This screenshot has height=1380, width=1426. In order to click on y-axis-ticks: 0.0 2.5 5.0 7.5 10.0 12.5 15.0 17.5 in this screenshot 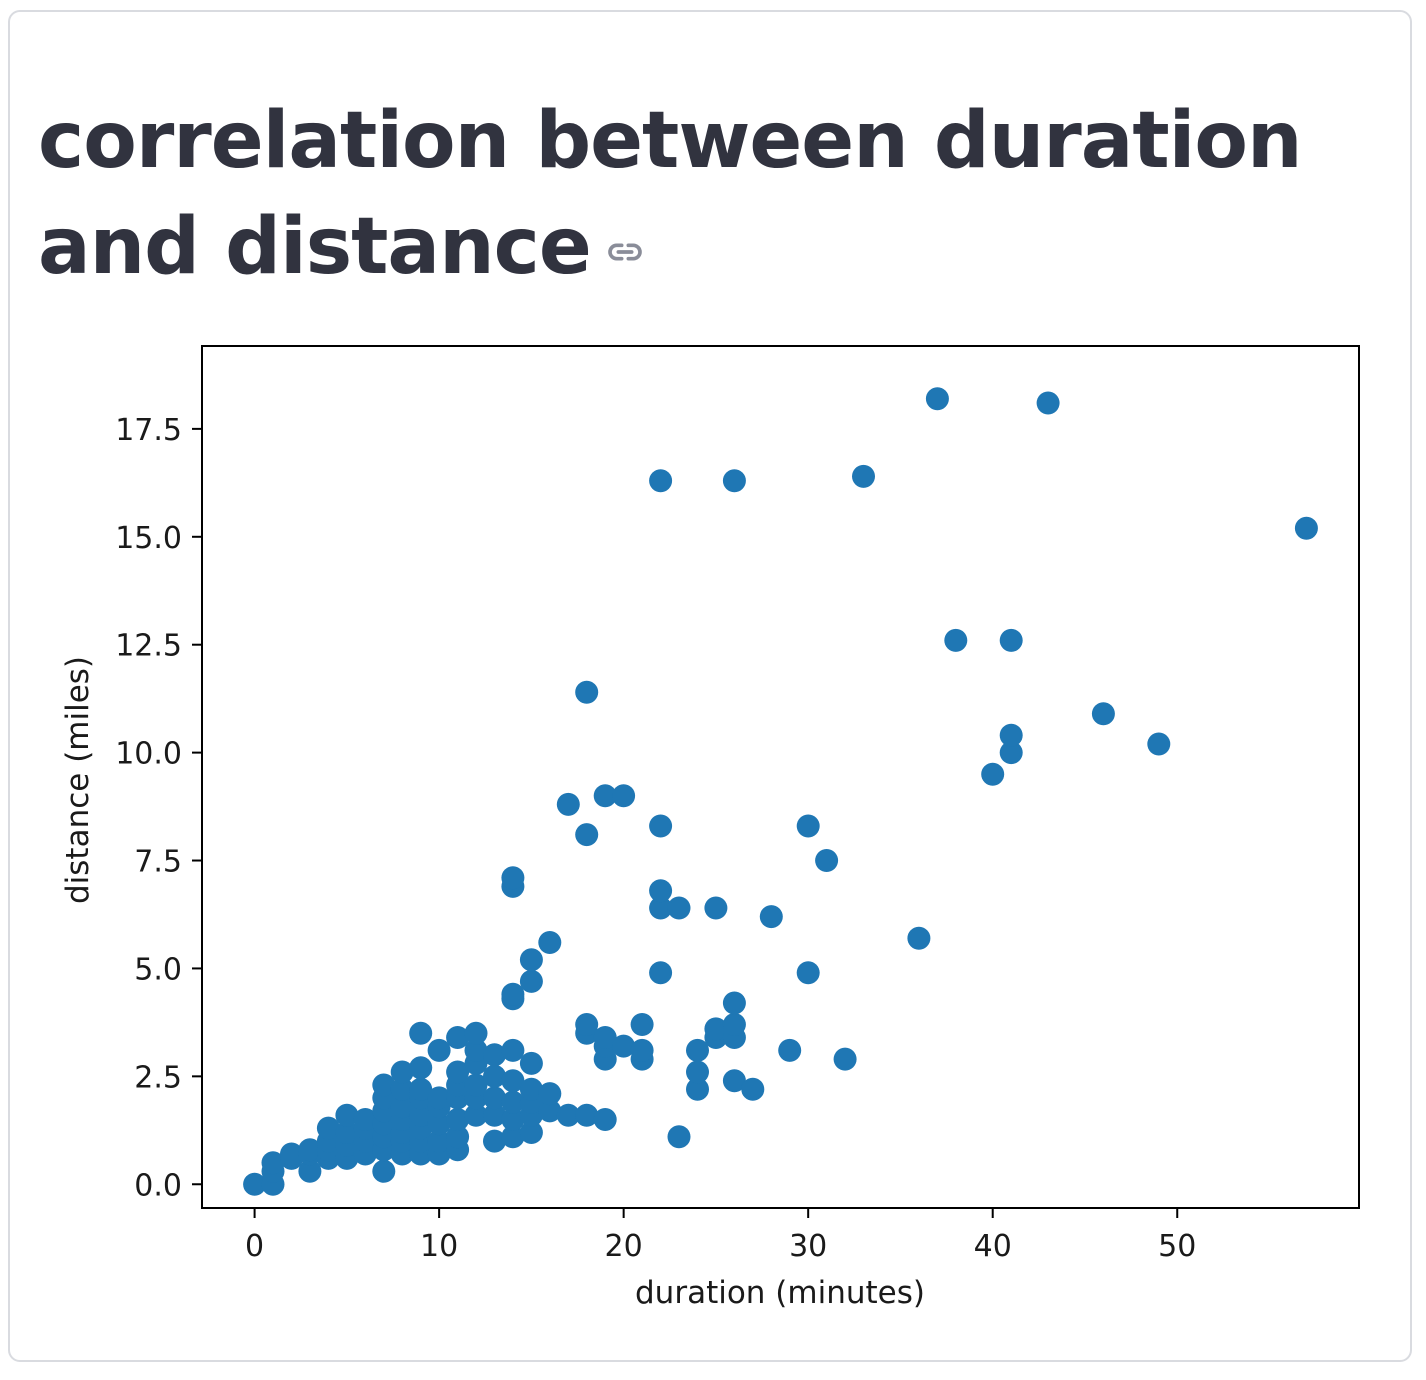, I will do `click(158, 808)`.